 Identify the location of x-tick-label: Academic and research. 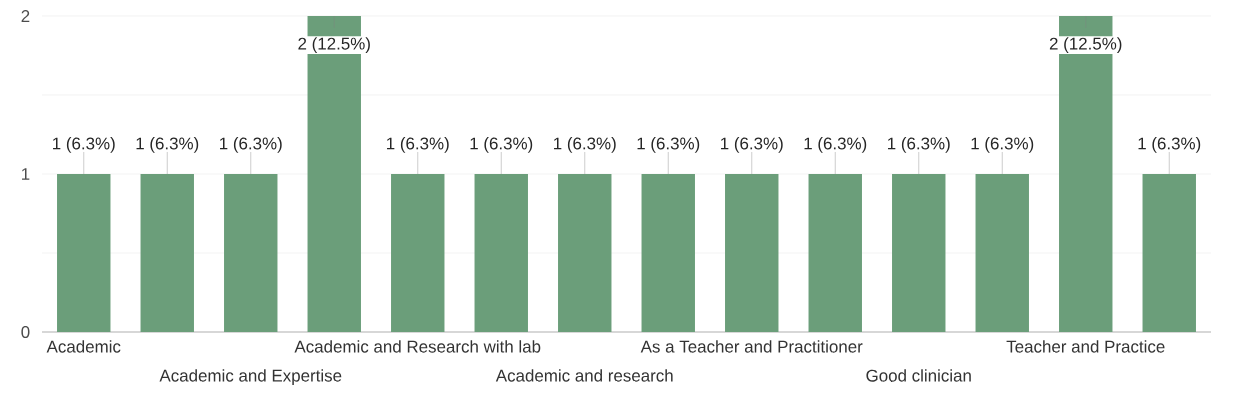
(584, 375).